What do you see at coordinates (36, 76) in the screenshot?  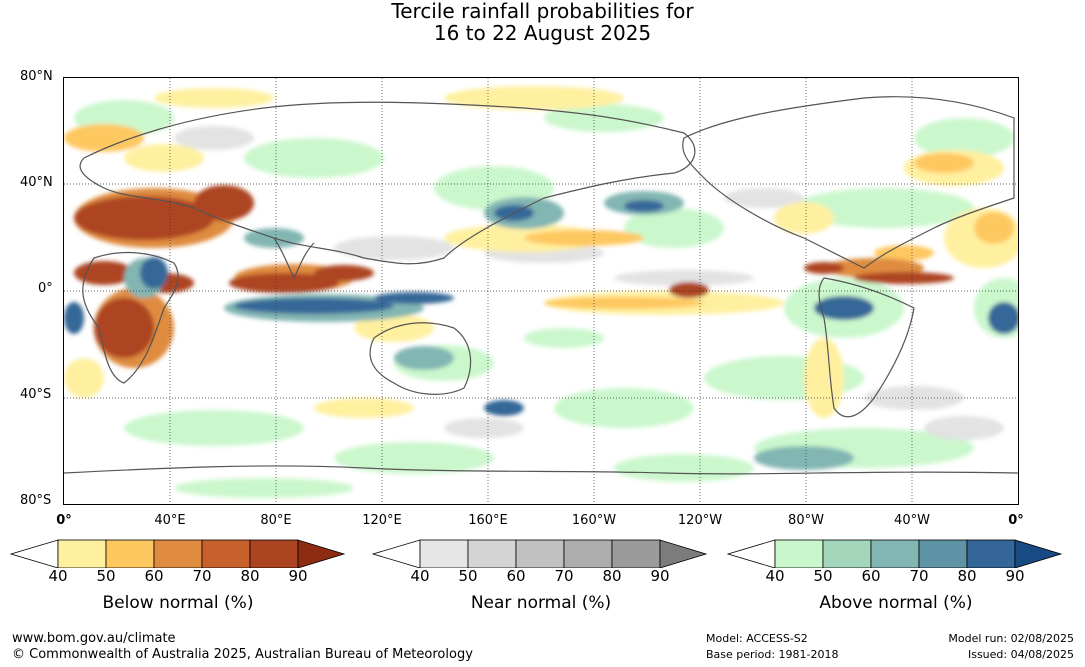 I see `lat-label-80n: 80°N` at bounding box center [36, 76].